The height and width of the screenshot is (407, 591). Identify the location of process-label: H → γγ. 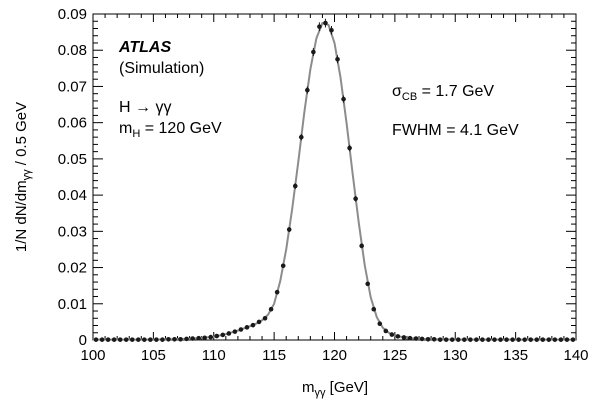
(145, 107).